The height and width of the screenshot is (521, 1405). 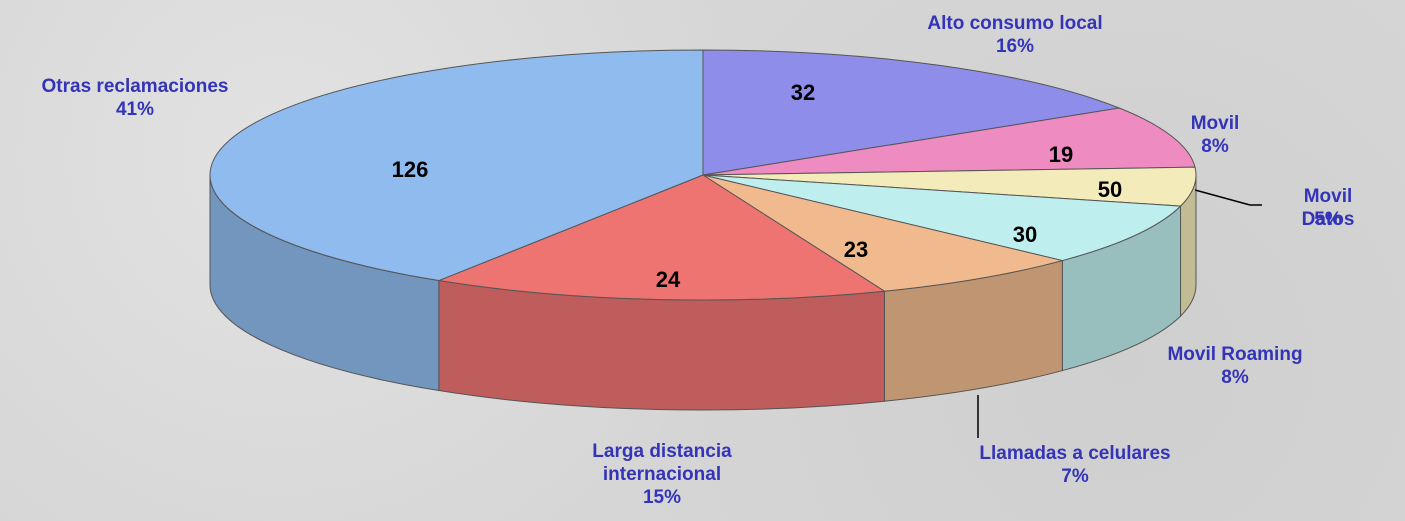 What do you see at coordinates (1328, 219) in the screenshot?
I see `percent-label: 5%` at bounding box center [1328, 219].